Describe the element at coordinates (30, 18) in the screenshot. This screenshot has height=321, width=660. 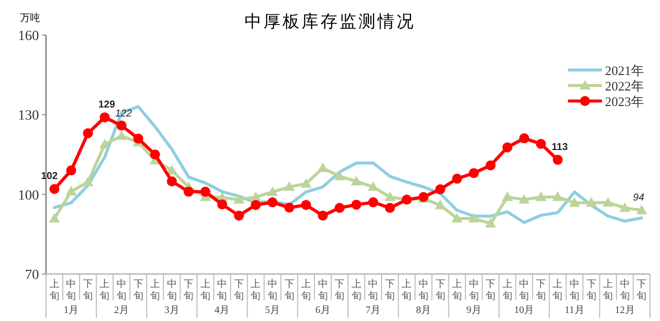
I see `y-axis-title: 万吨` at that location.